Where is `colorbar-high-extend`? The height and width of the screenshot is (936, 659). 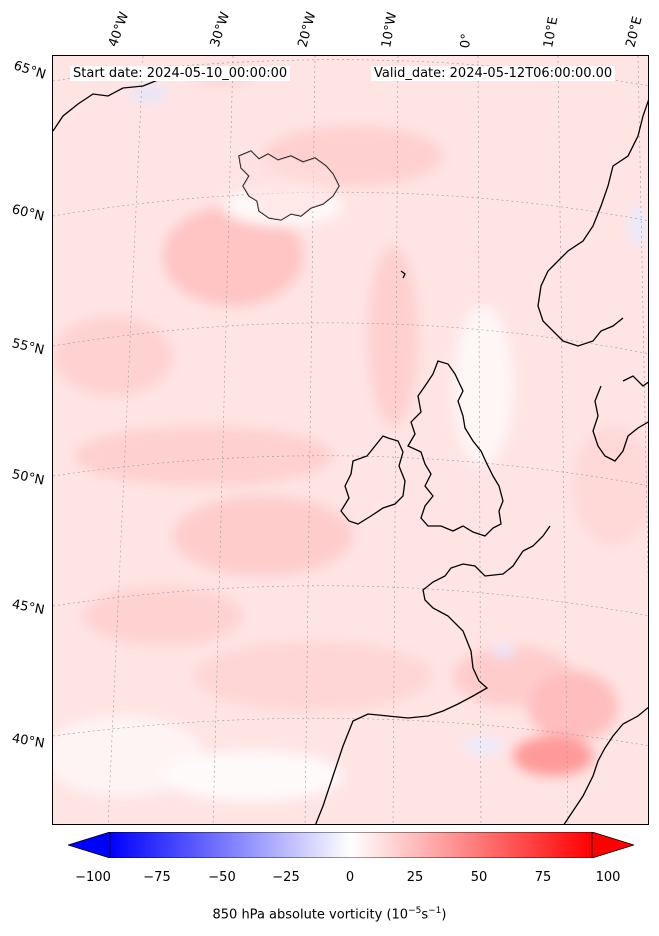
colorbar-high-extend is located at coordinates (612, 845).